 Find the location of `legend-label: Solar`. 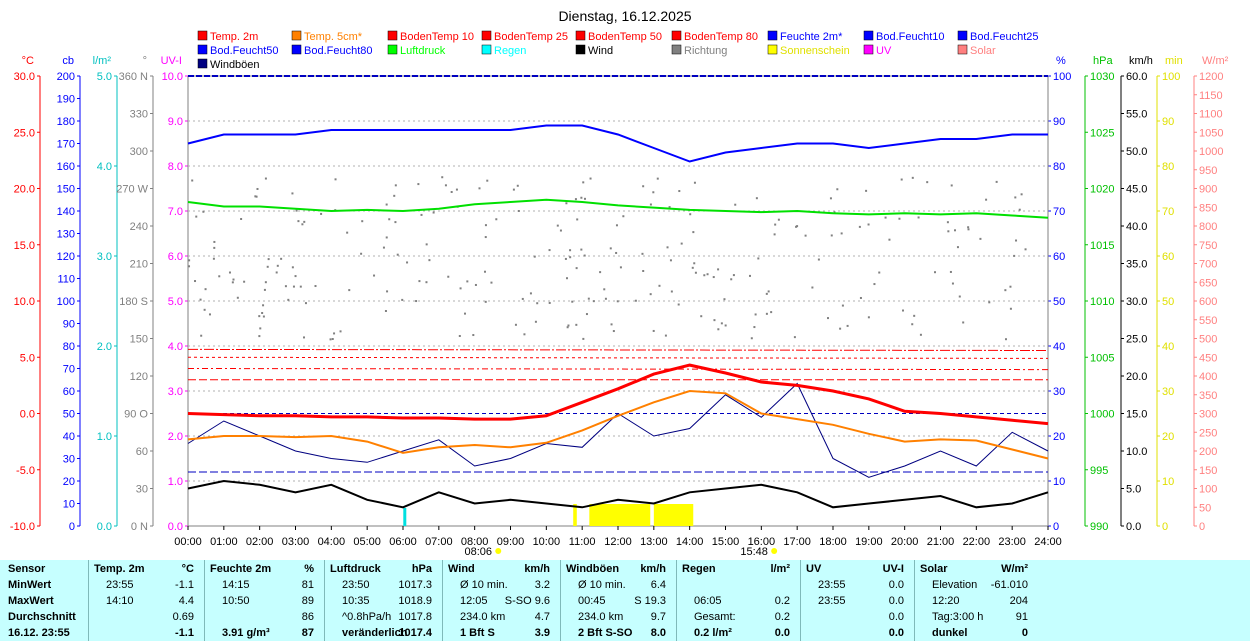

legend-label: Solar is located at coordinates (983, 51).